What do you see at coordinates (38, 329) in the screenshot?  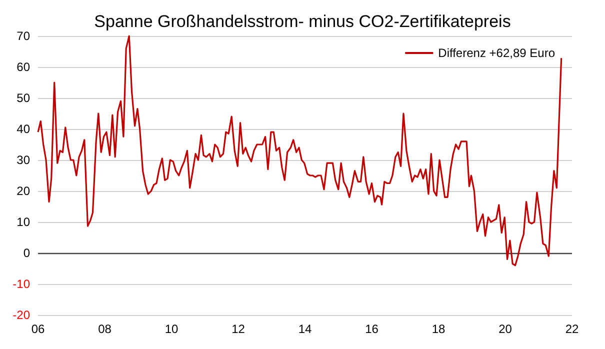 I see `x-tick-label: 06` at bounding box center [38, 329].